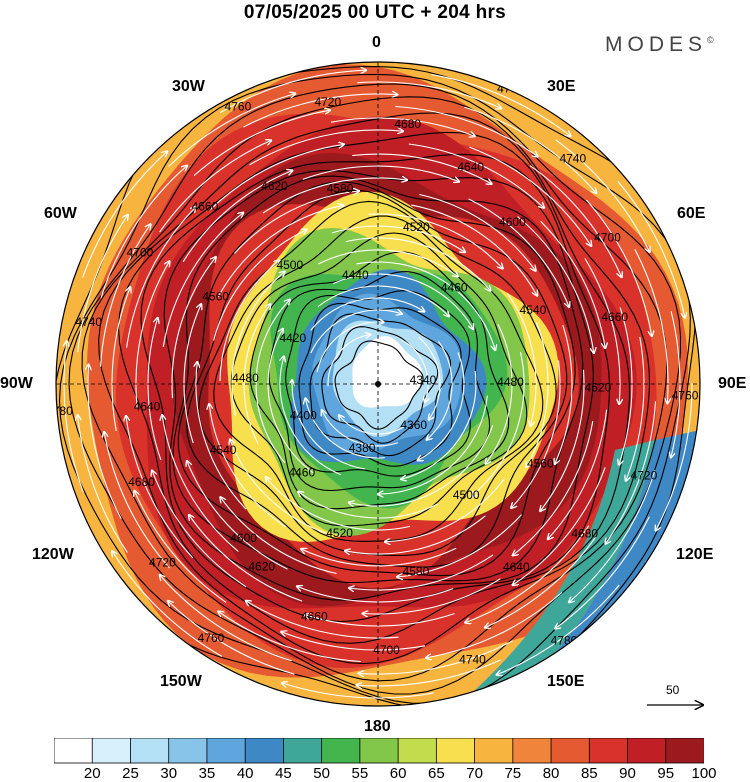 The image size is (750, 782). What do you see at coordinates (398, 773) in the screenshot?
I see `colorbar-tick-label: 60` at bounding box center [398, 773].